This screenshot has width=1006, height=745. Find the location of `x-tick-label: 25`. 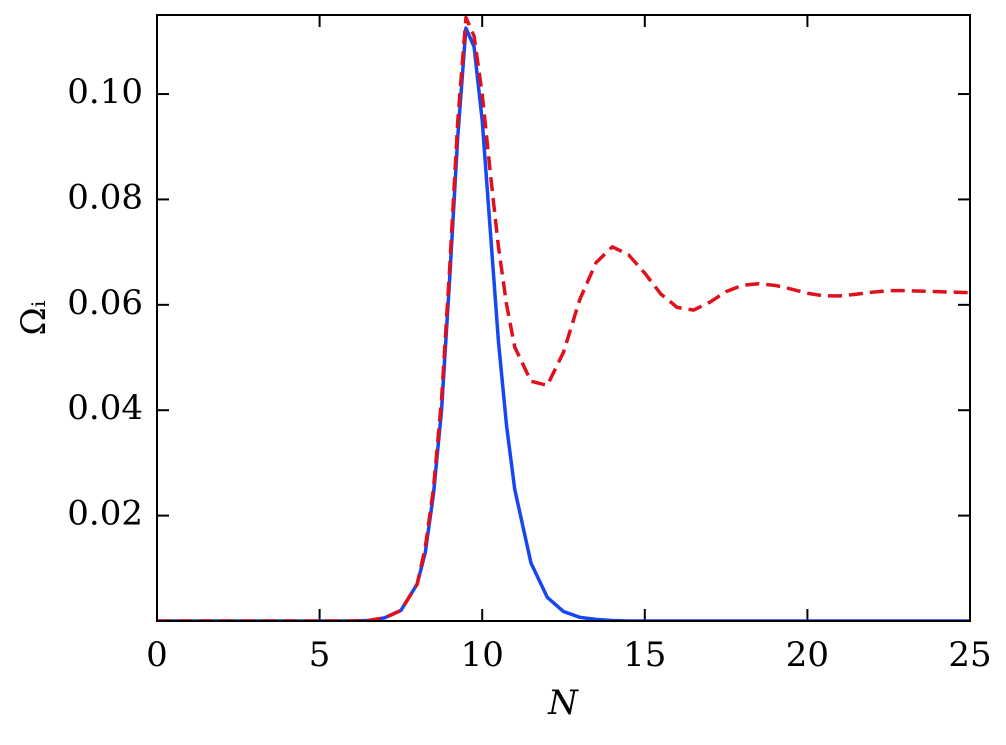

x-tick-label: 25 is located at coordinates (969, 655).